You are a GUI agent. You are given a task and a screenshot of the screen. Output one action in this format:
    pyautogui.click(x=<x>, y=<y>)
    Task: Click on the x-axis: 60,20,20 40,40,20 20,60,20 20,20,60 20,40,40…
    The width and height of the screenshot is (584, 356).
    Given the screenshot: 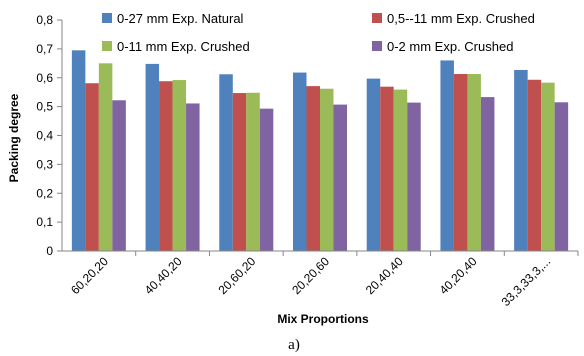 What is the action you would take?
    pyautogui.click(x=320, y=279)
    